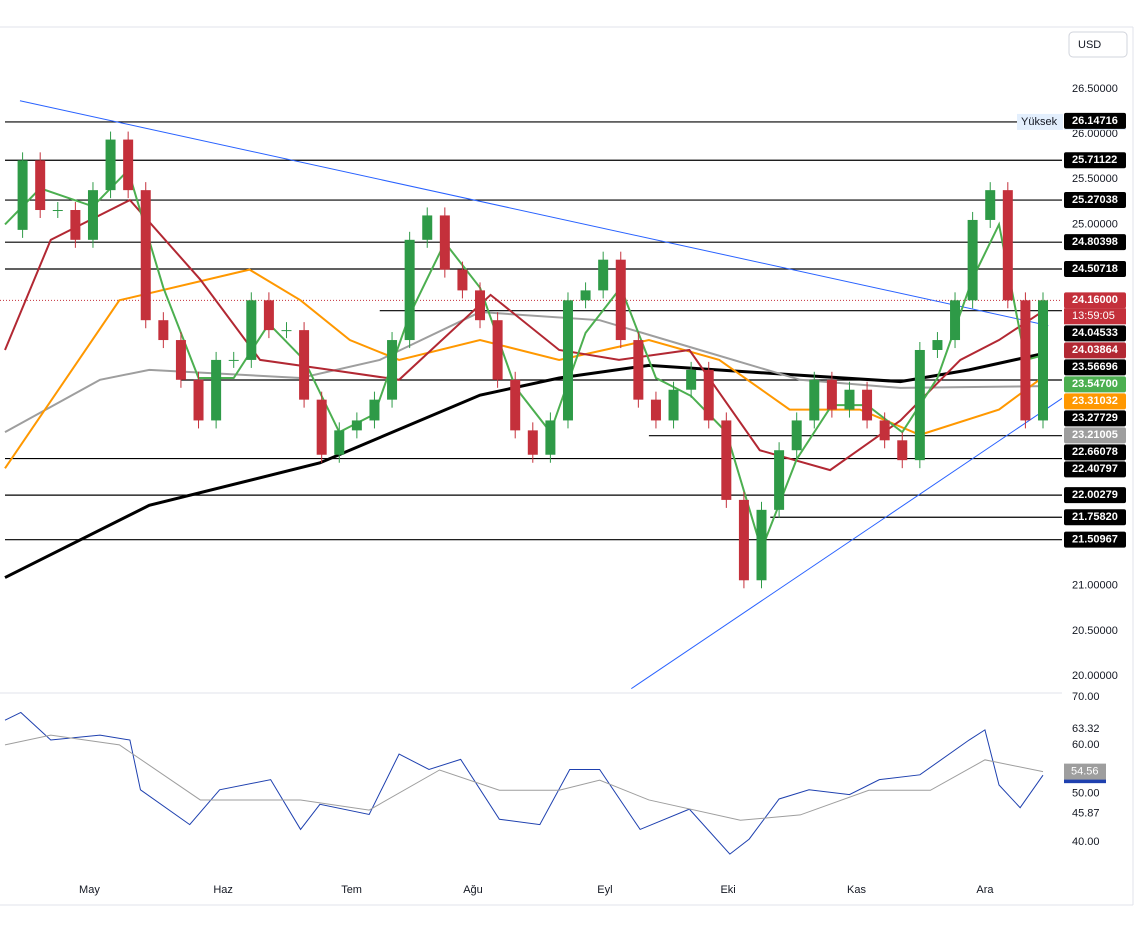 The width and height of the screenshot is (1141, 944). I want to click on y-tick-label: 21.00000, so click(1095, 586).